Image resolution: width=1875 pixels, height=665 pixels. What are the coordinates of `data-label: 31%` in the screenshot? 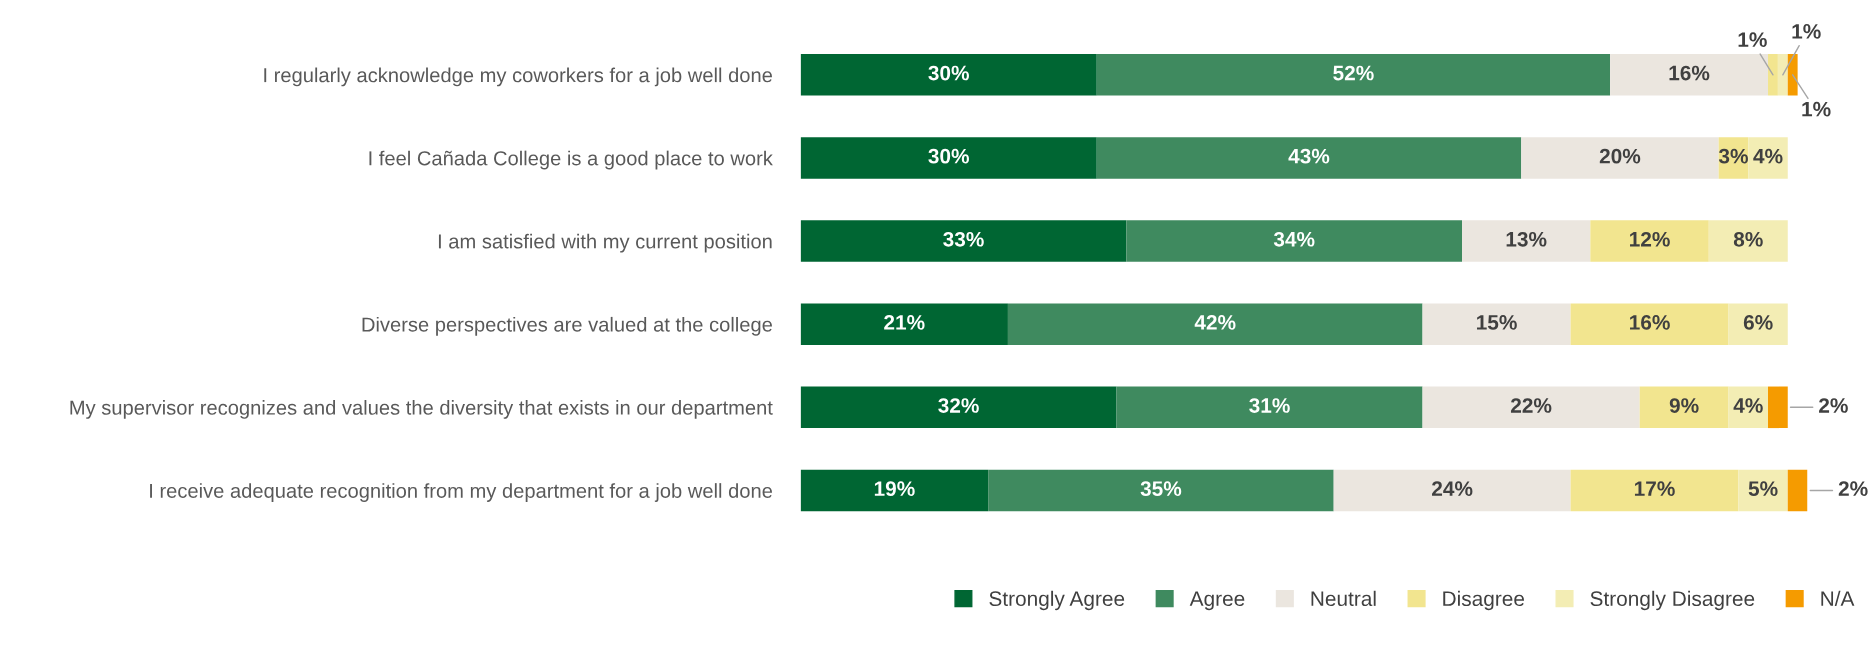 It's located at (1269, 405).